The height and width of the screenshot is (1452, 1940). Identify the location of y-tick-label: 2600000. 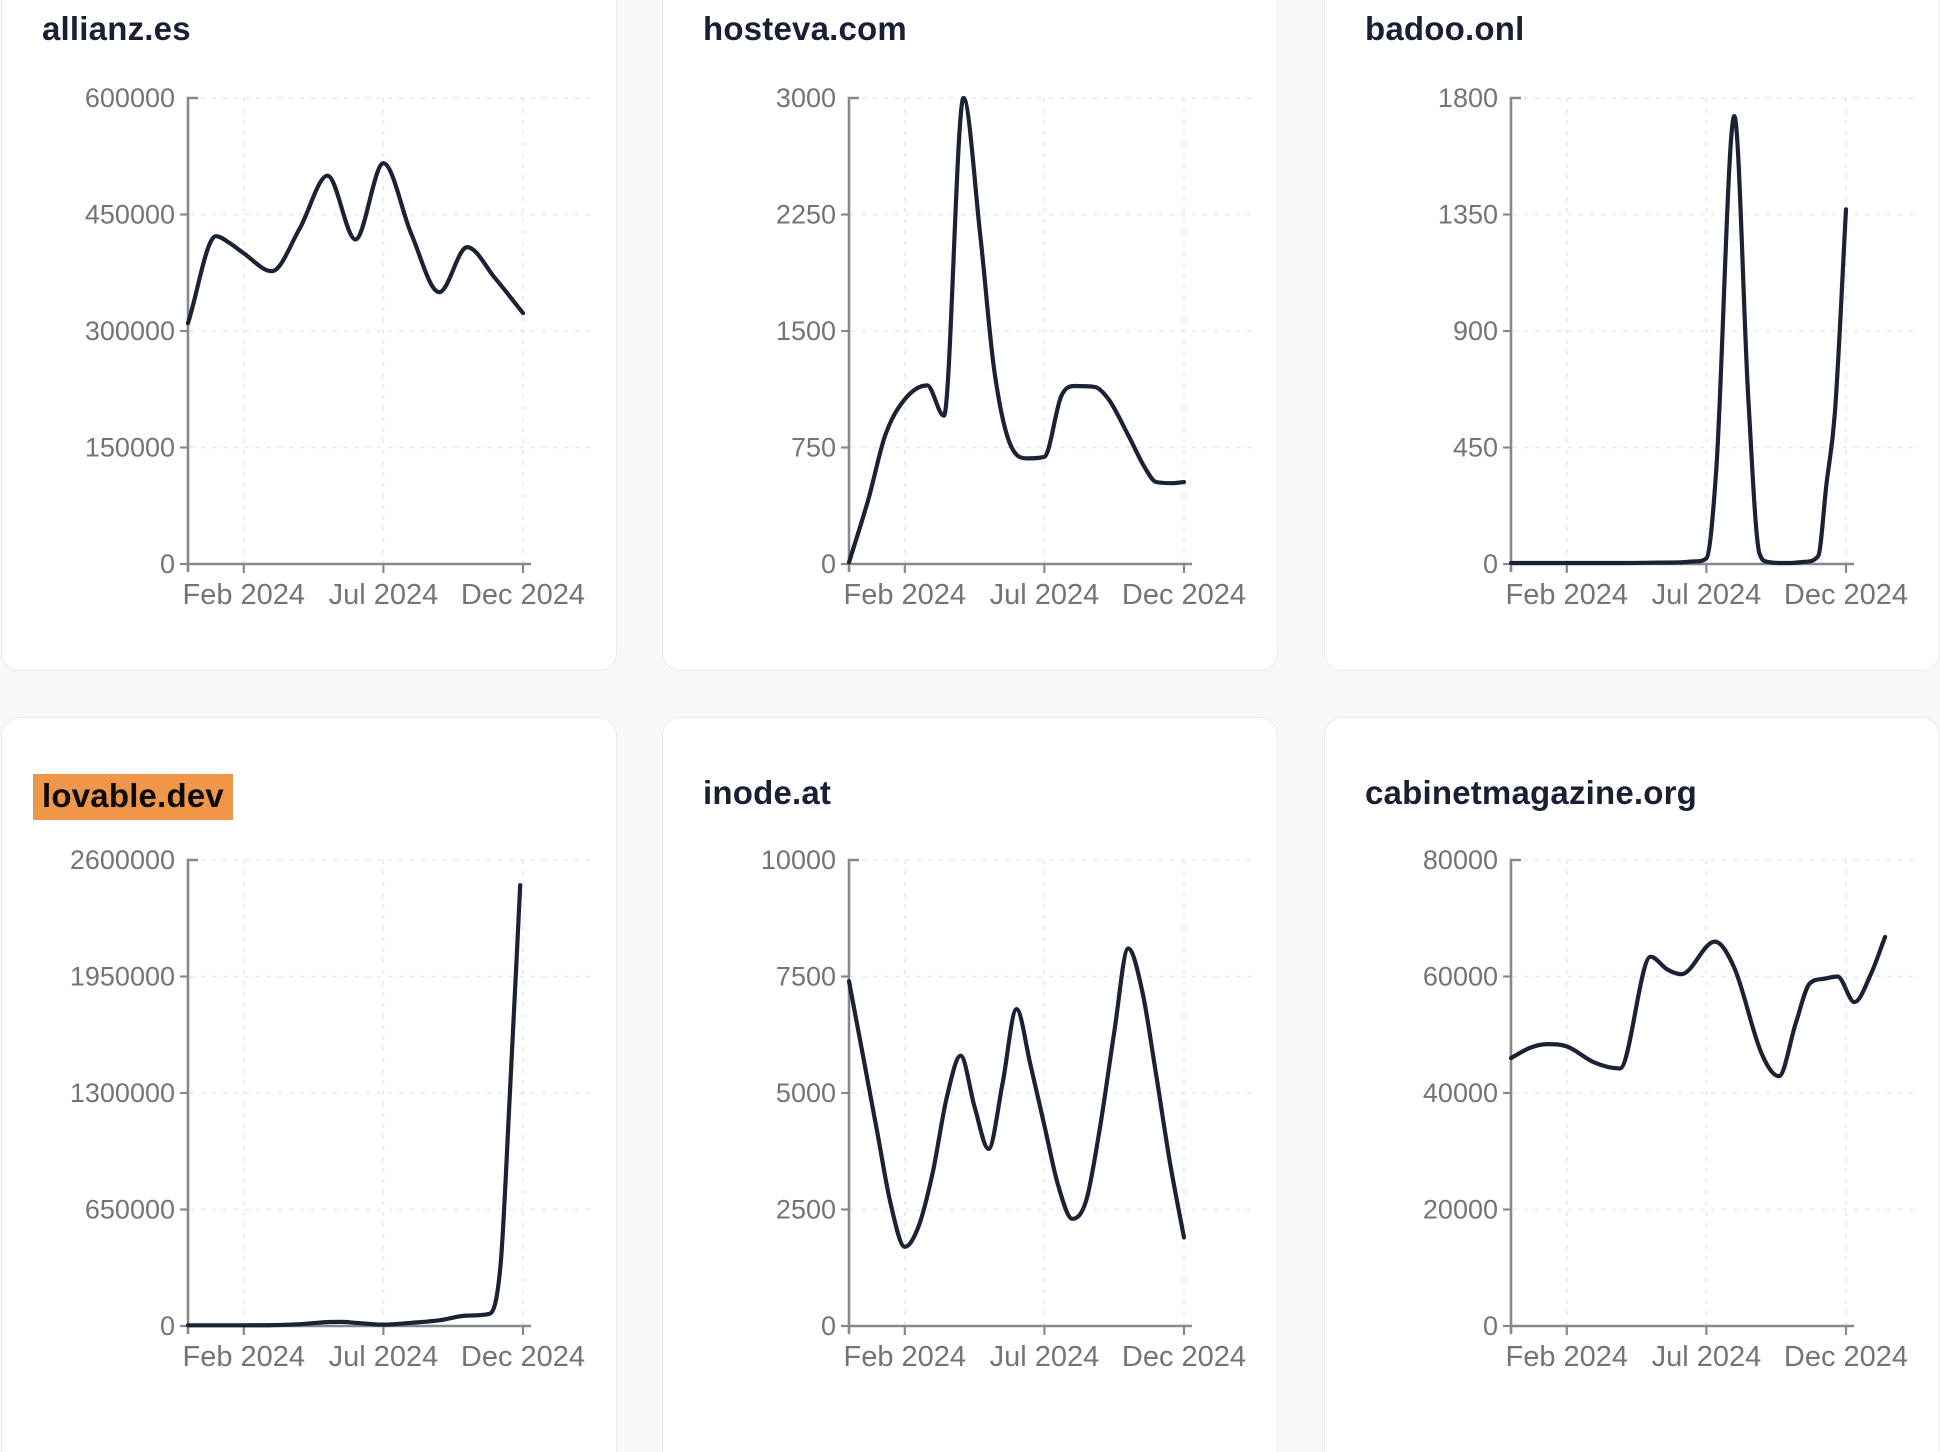
(122, 860).